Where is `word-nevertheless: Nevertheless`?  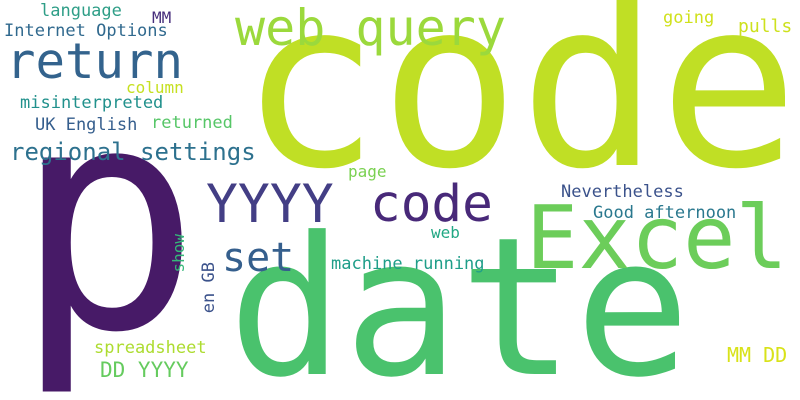
word-nevertheless: Nevertheless is located at coordinates (622, 192).